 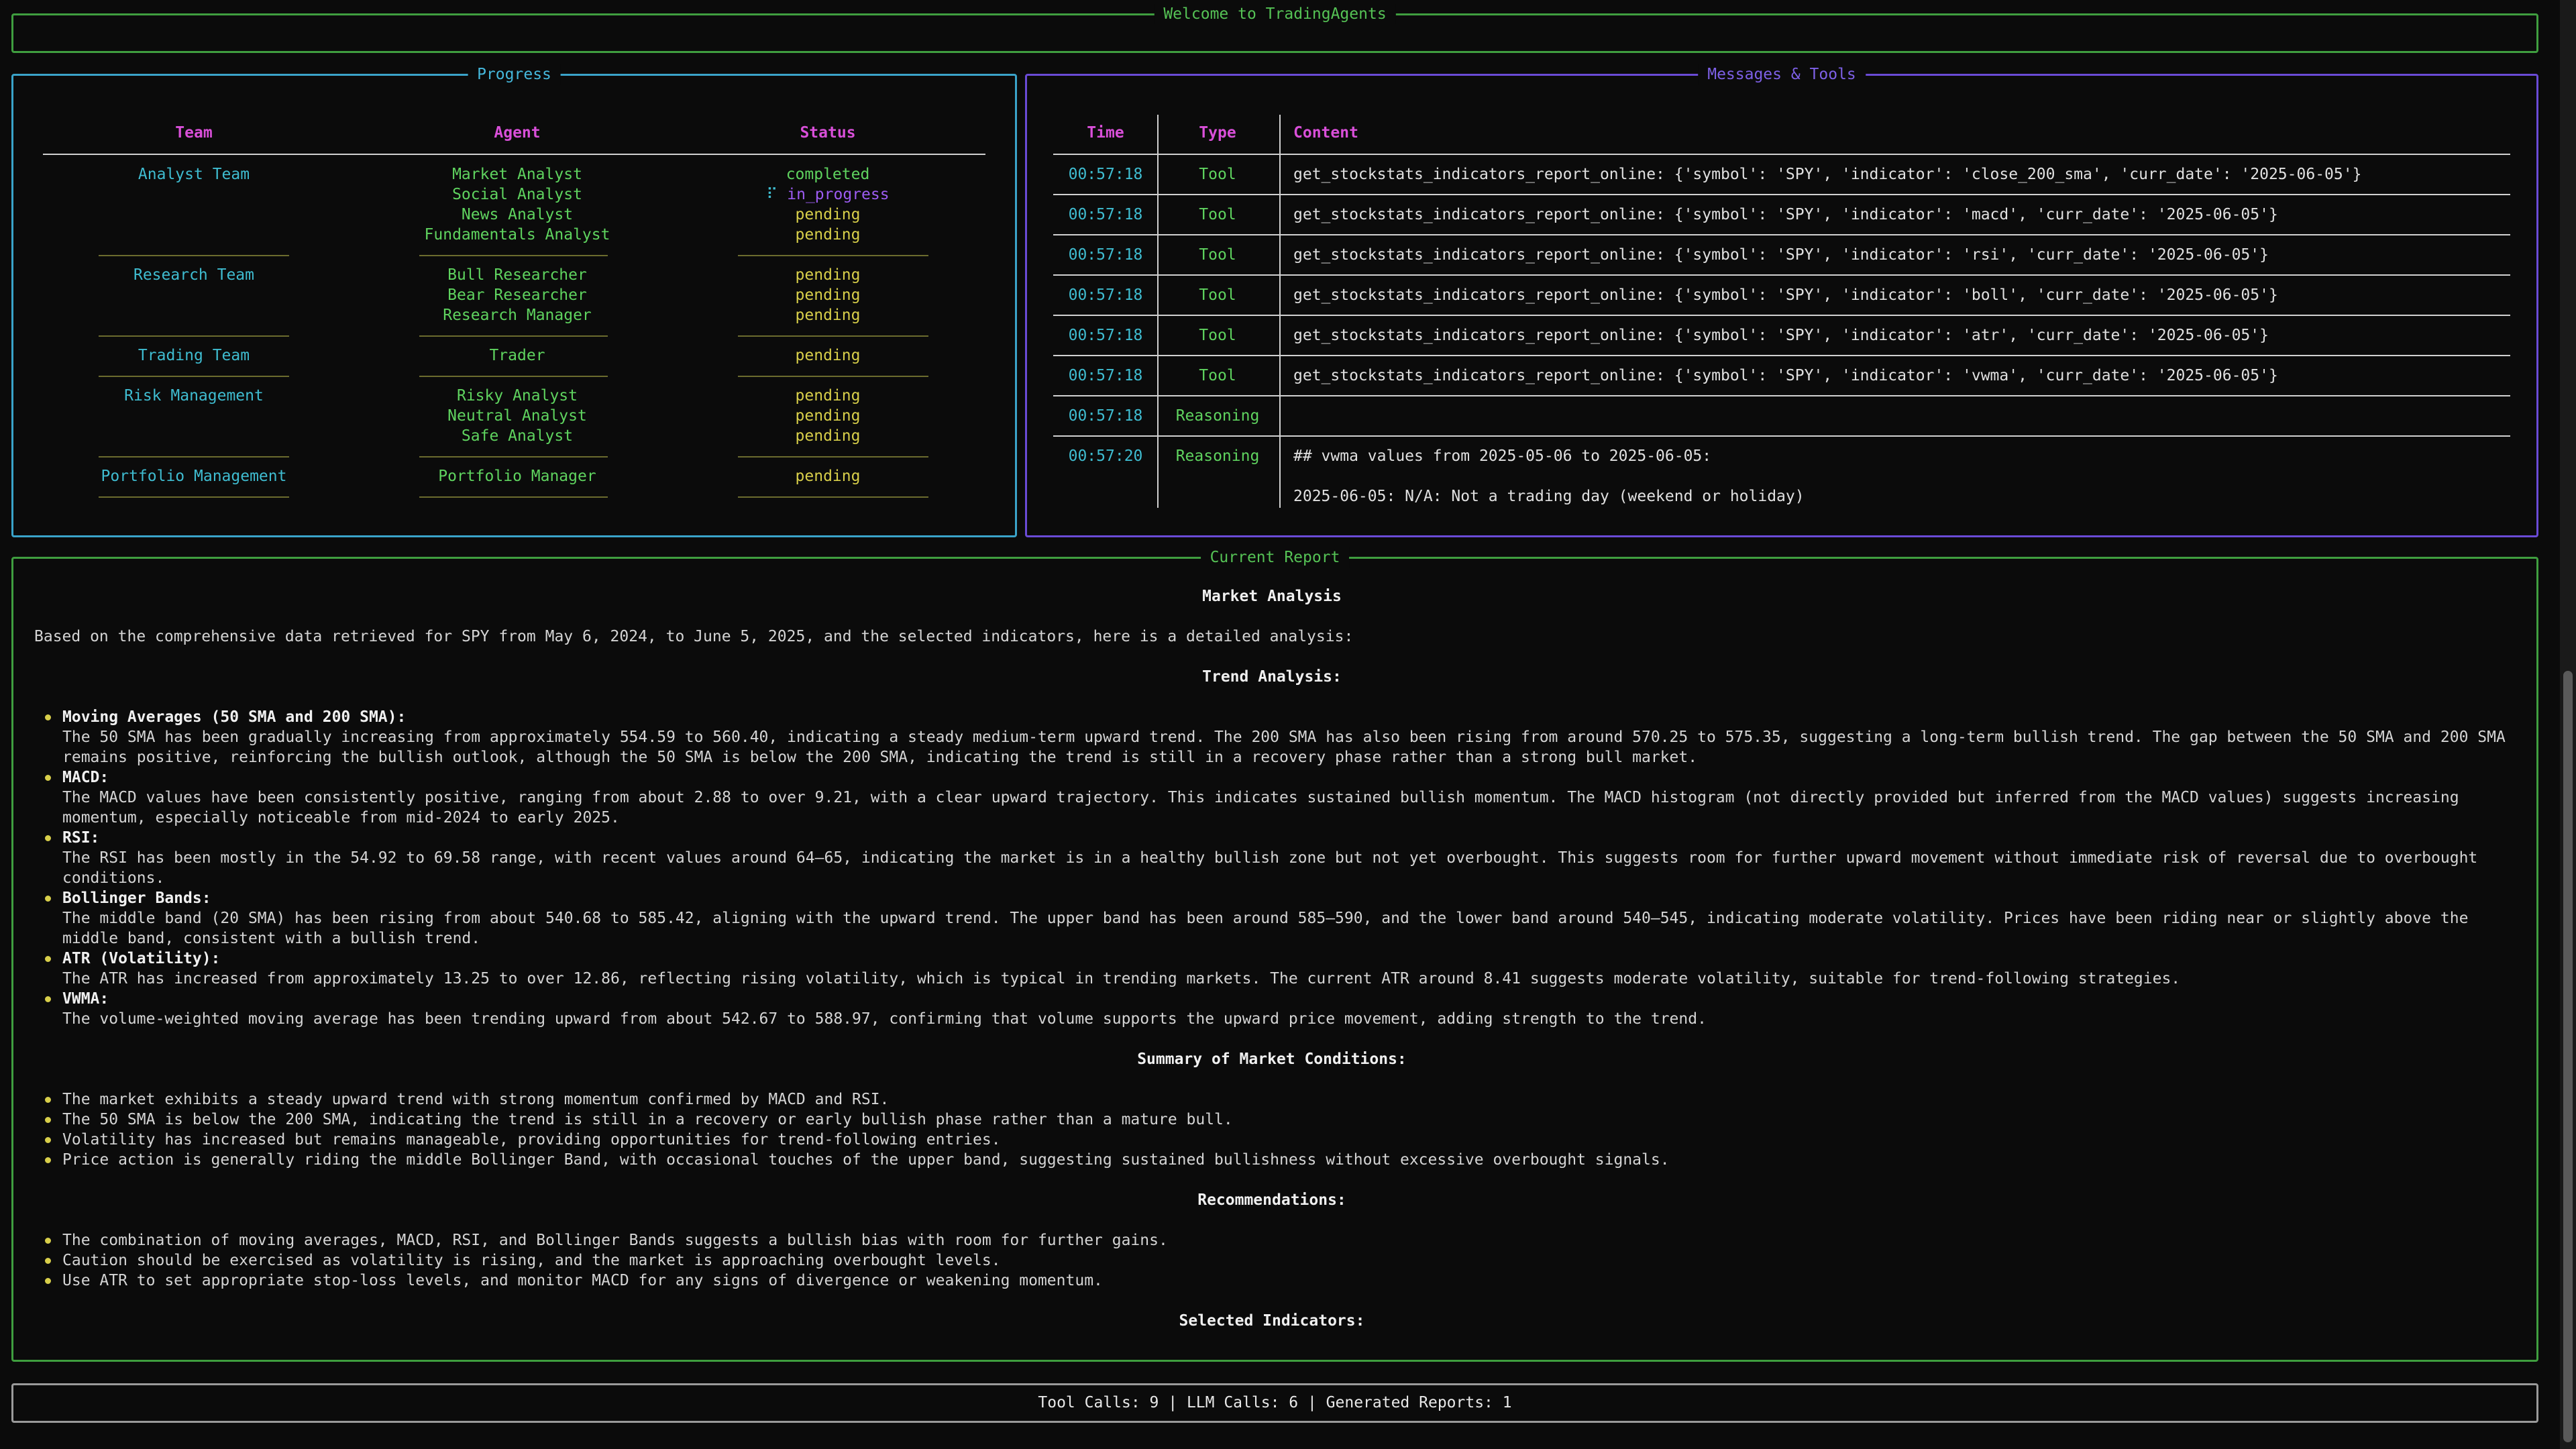 What do you see at coordinates (517, 295) in the screenshot?
I see `agent-name: Bear Researcher` at bounding box center [517, 295].